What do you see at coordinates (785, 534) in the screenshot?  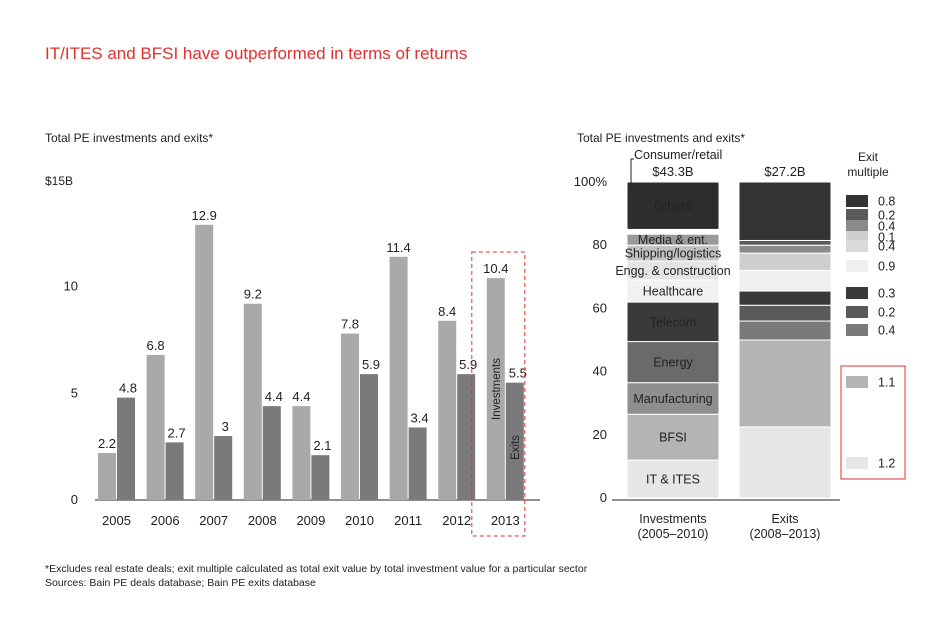 I see `exits-column-sublabel: (2008–2013)` at bounding box center [785, 534].